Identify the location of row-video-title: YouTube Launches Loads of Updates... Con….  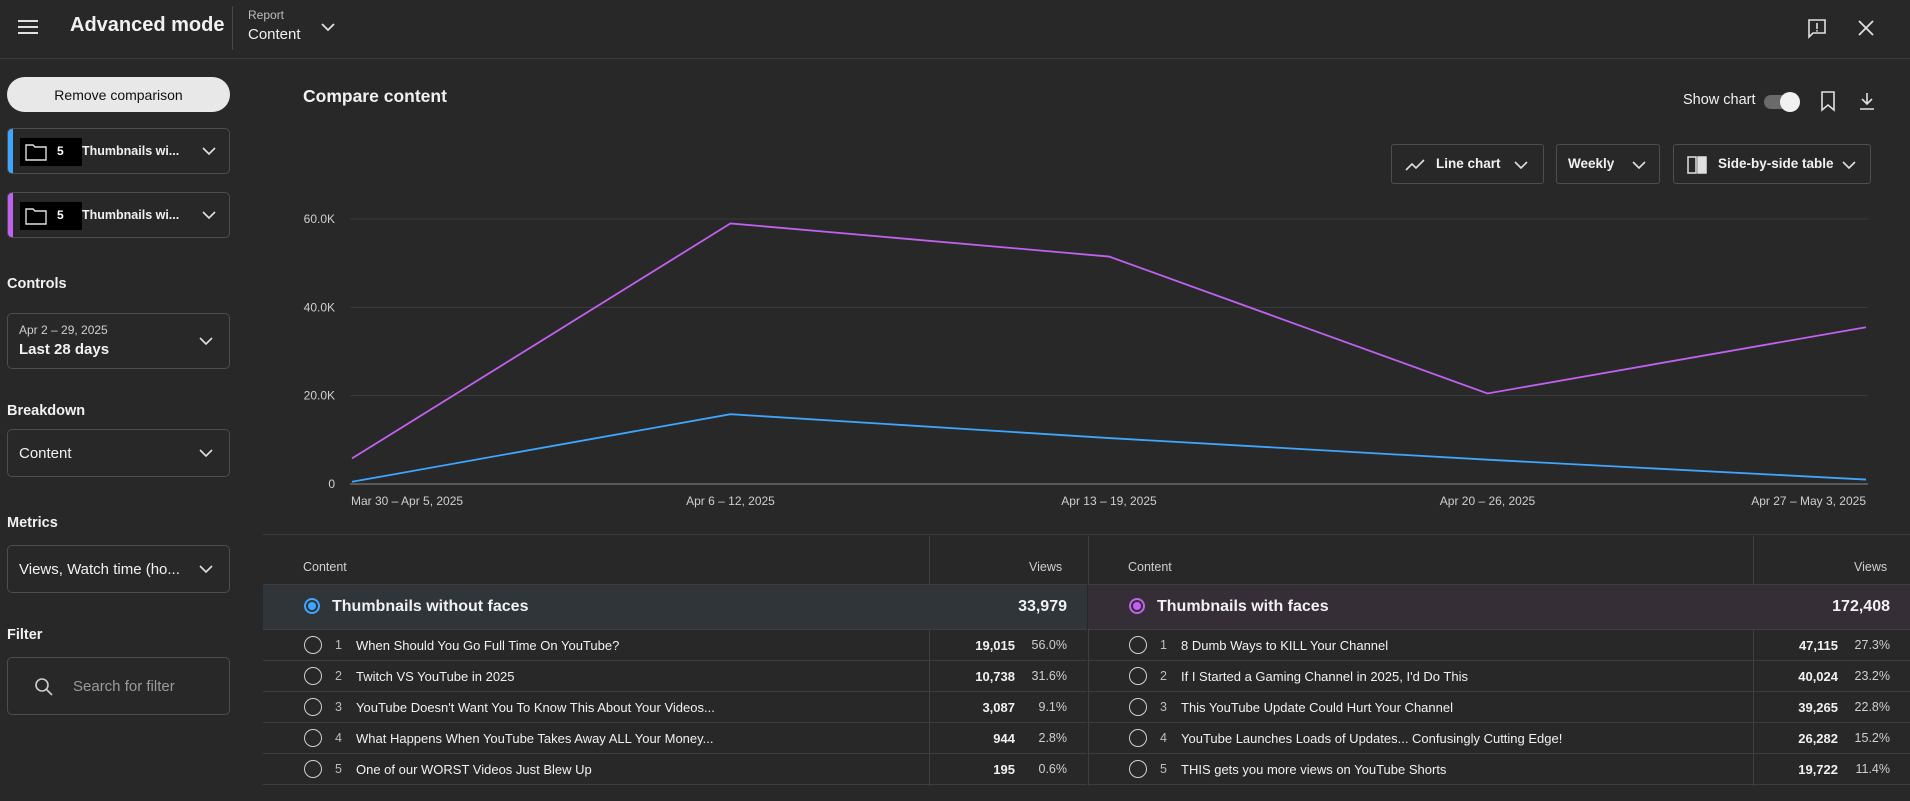
(1372, 738).